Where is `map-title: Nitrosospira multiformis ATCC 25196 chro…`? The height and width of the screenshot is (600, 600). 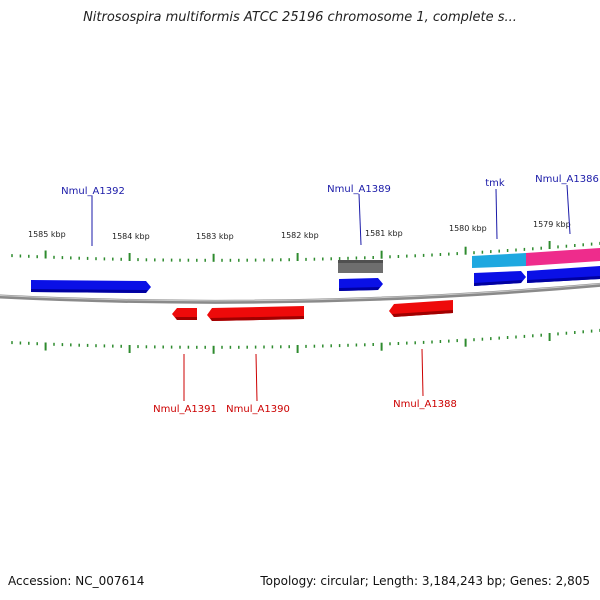
map-title: Nitrosospira multiformis ATCC 25196 chro… is located at coordinates (300, 17).